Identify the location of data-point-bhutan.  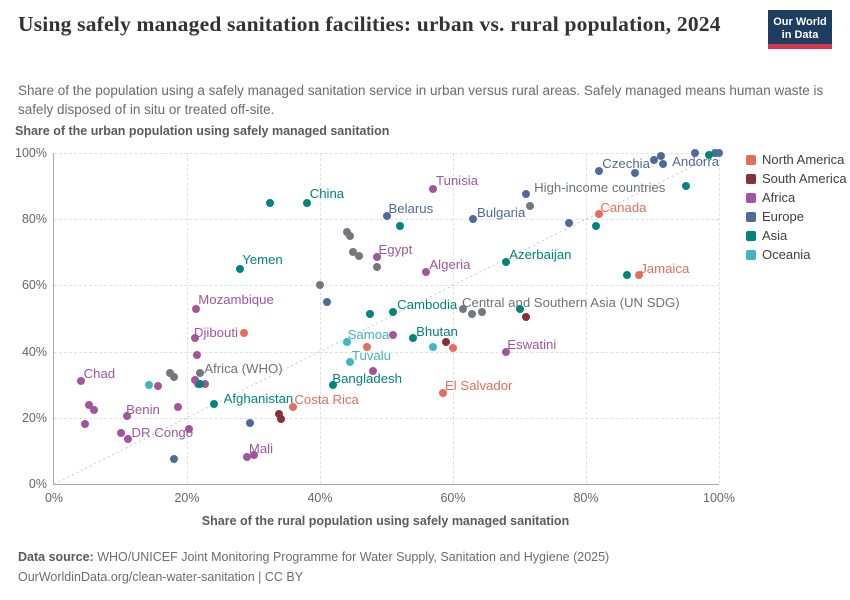
(413, 338).